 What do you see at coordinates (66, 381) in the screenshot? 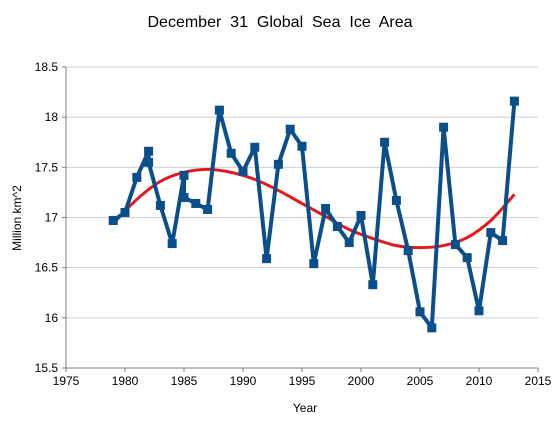
I see `x-tick-label: 1975` at bounding box center [66, 381].